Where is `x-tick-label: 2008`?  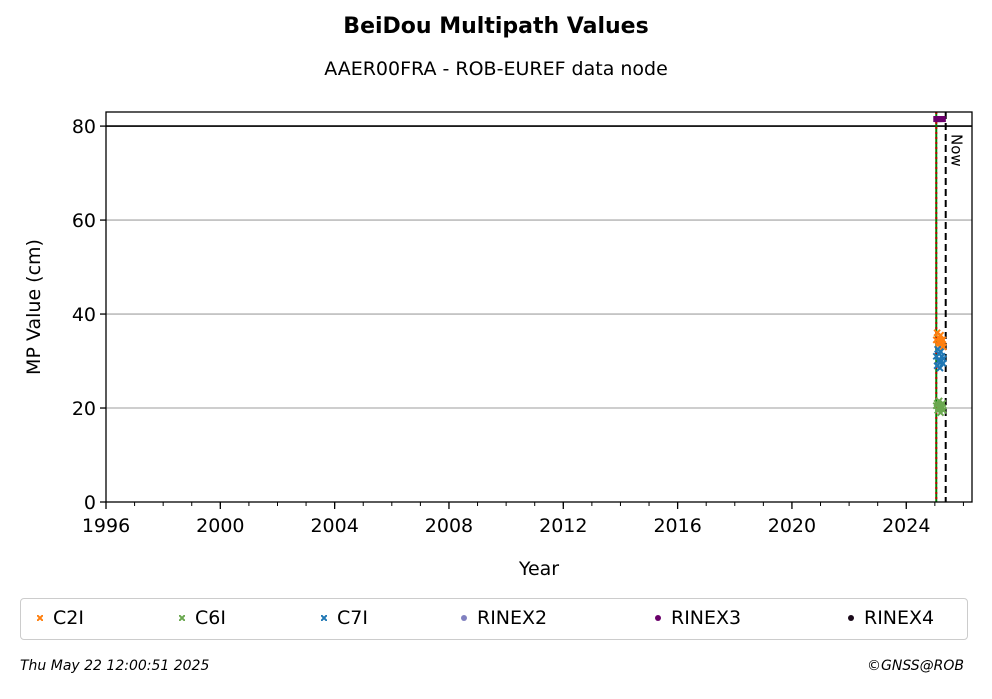 x-tick-label: 2008 is located at coordinates (449, 526).